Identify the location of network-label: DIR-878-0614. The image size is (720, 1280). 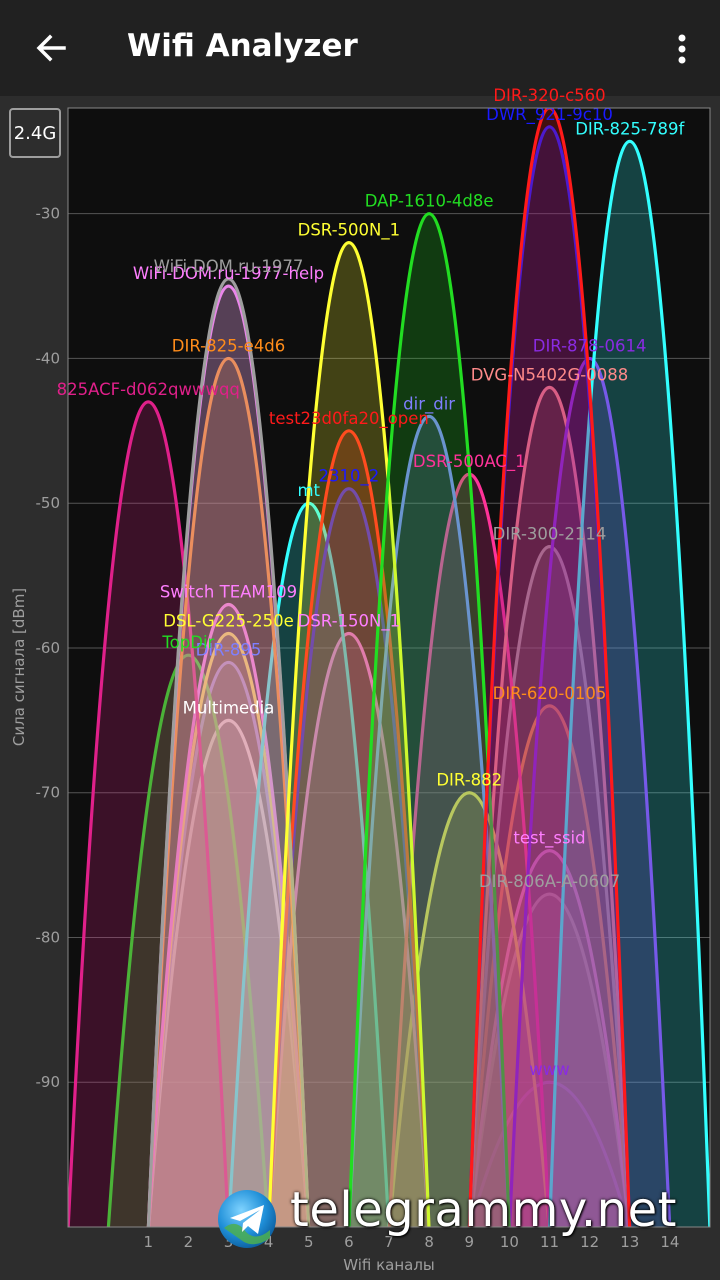
(590, 345).